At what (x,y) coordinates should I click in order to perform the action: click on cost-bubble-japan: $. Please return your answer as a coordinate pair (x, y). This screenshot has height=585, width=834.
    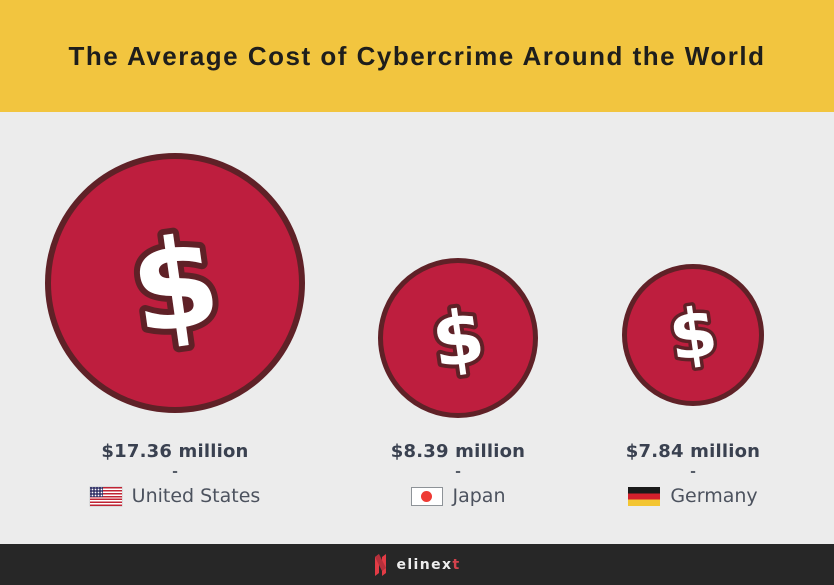
    Looking at the image, I should click on (458, 338).